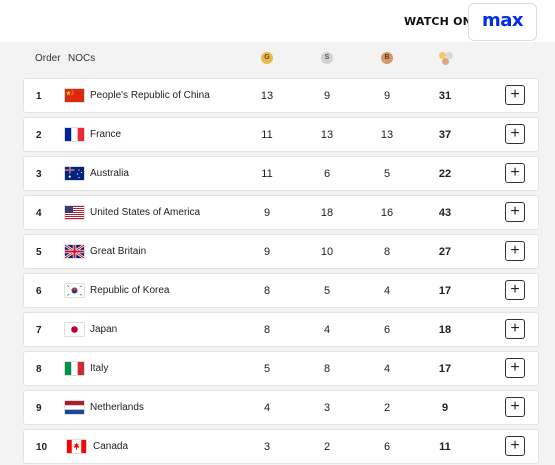 Image resolution: width=555 pixels, height=465 pixels. I want to click on country-name: France, so click(106, 134).